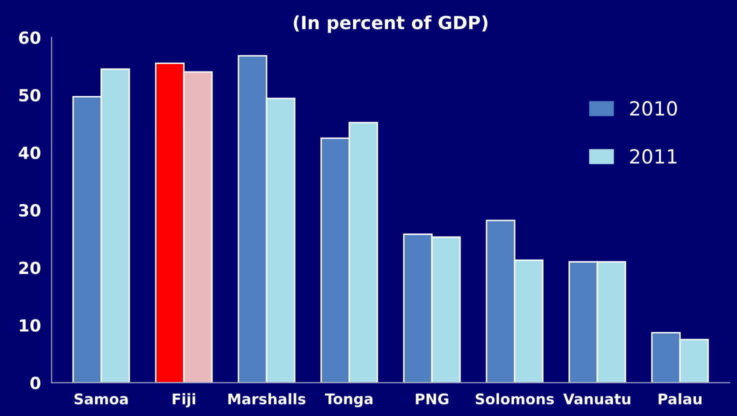 The width and height of the screenshot is (737, 416). Describe the element at coordinates (515, 398) in the screenshot. I see `x-tick-label: Solomons` at that location.